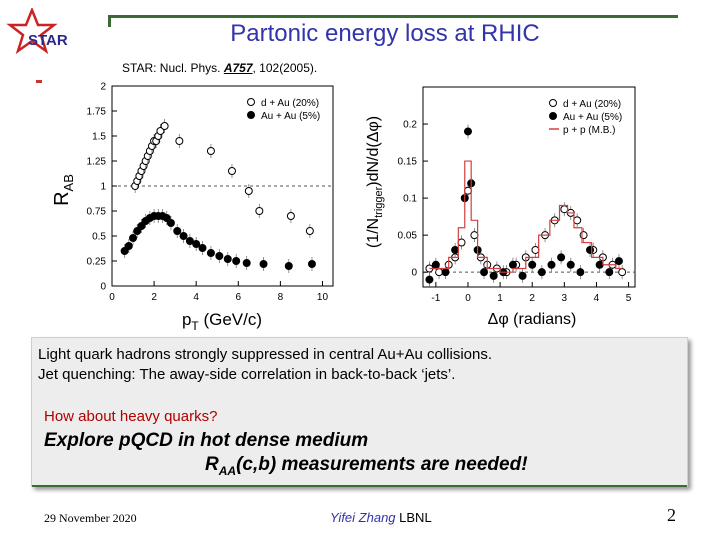  I want to click on title-rule, so click(393, 16).